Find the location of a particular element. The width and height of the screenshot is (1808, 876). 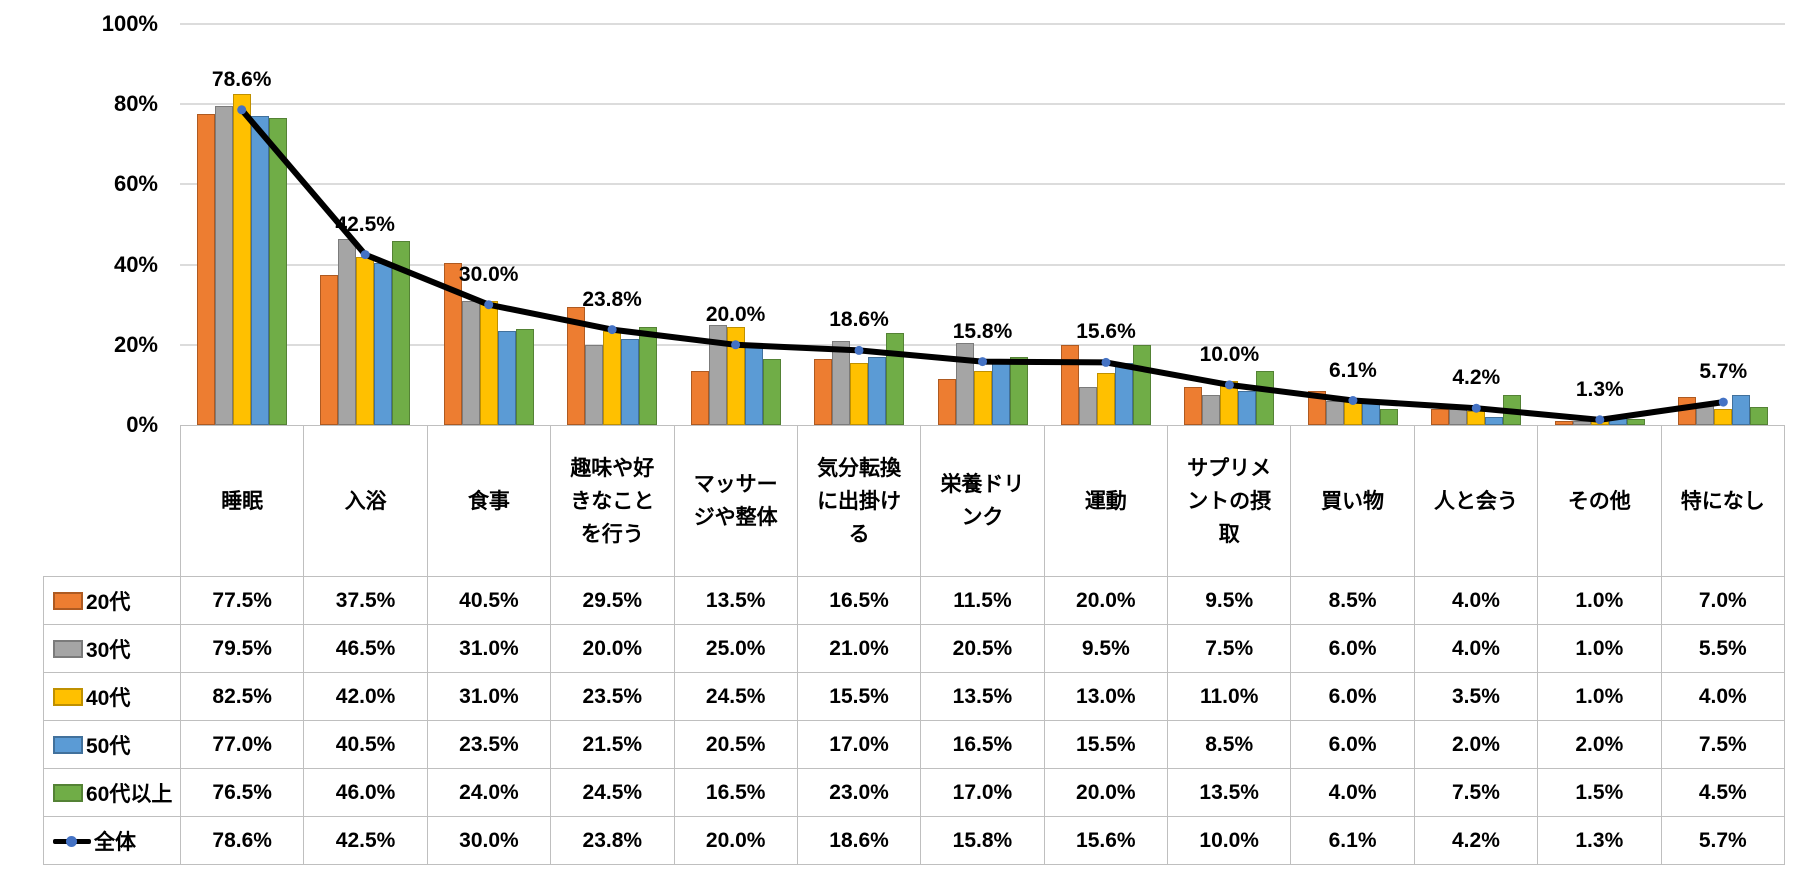

legend-swatch-30代 is located at coordinates (68, 648).